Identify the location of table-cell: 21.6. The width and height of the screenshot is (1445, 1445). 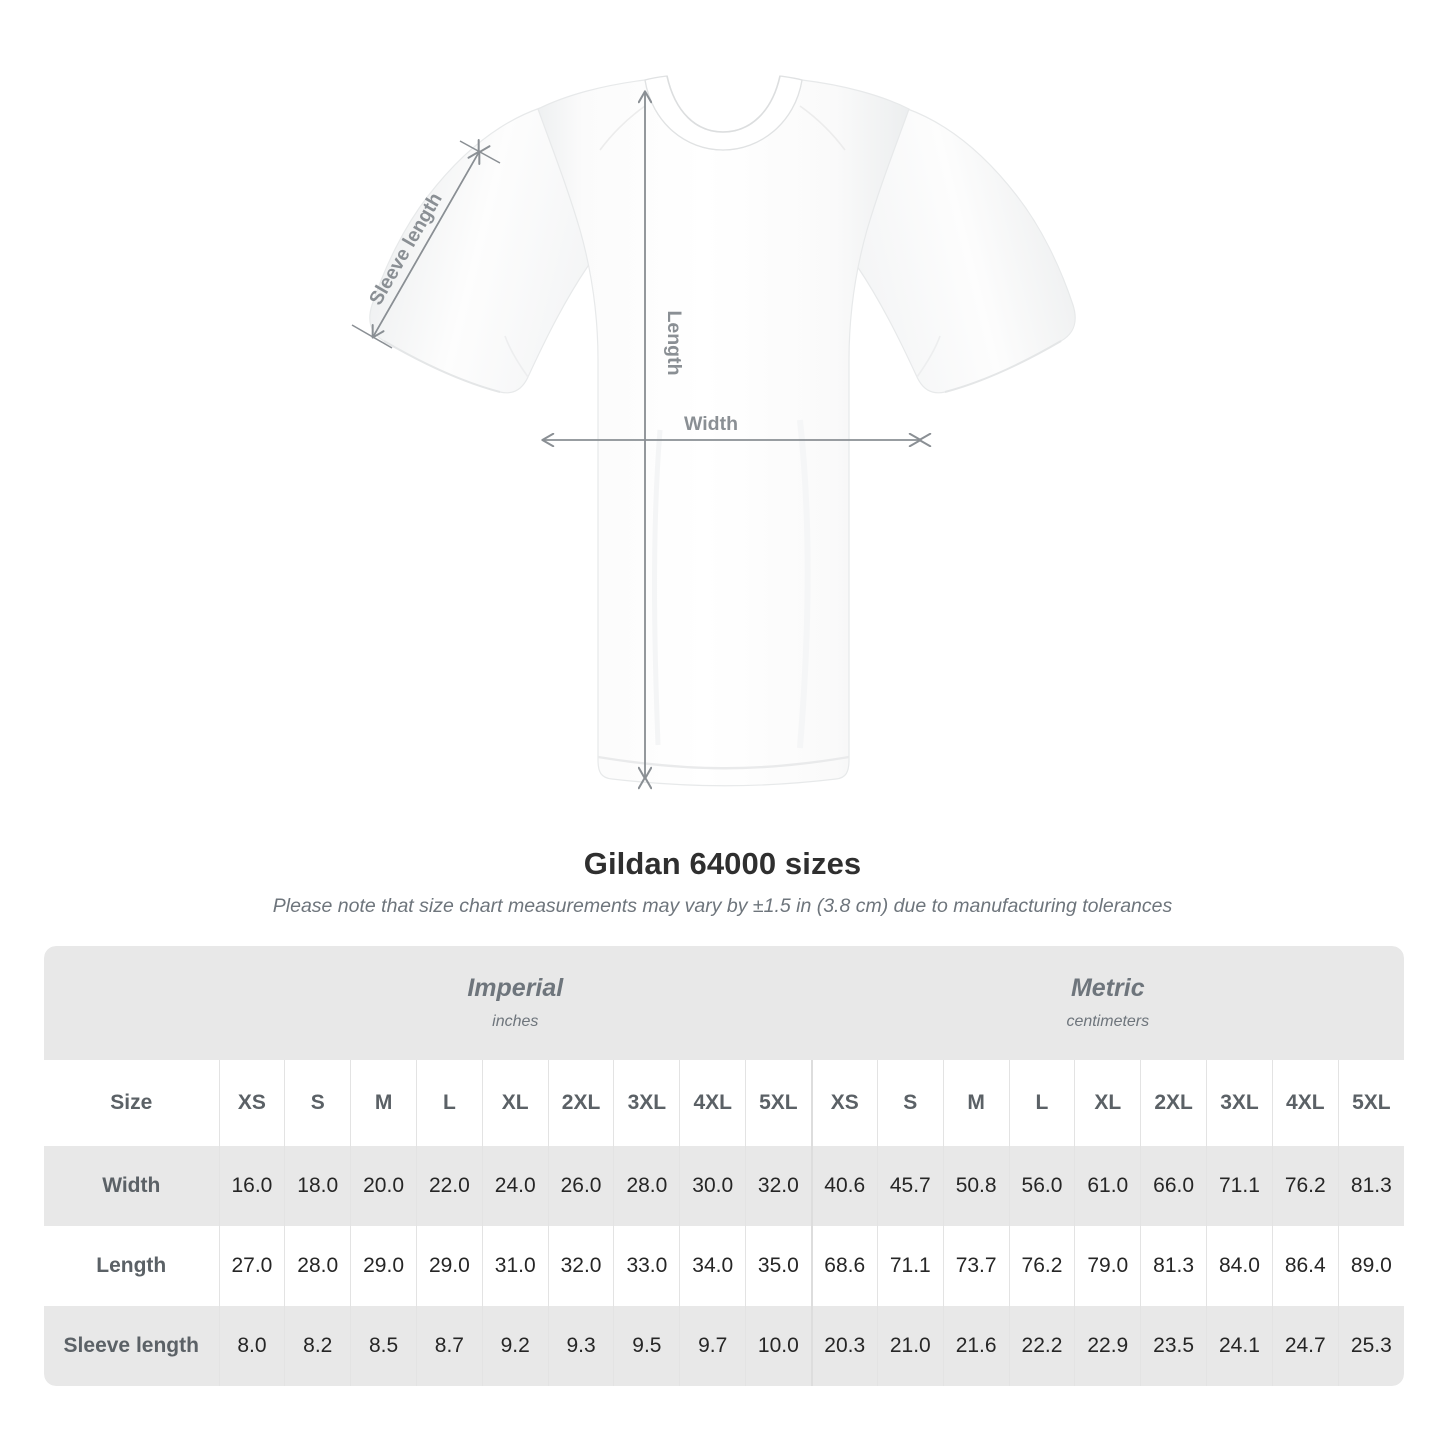
(976, 1346).